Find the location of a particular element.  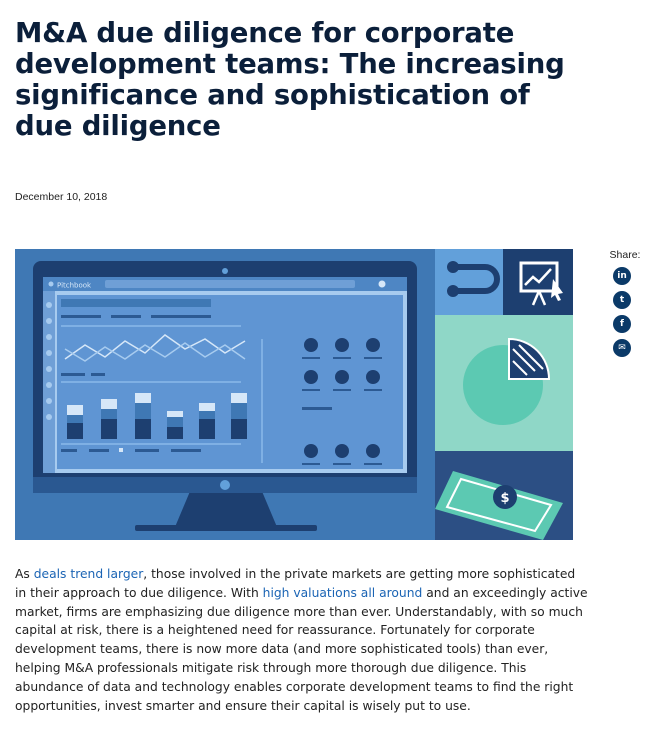

twitter-icon: t is located at coordinates (622, 300).